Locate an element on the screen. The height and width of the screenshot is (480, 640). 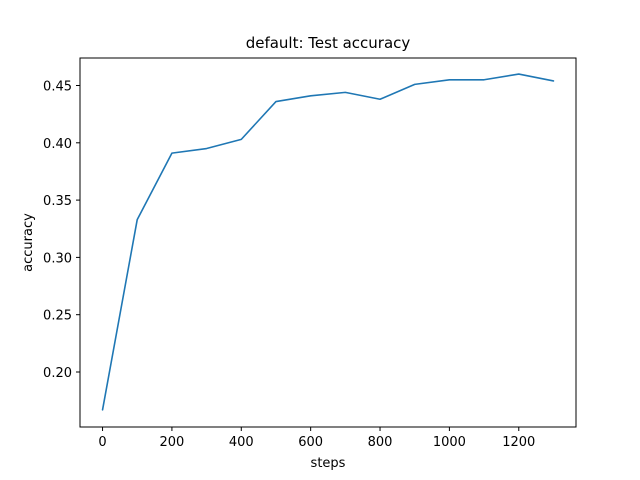
y-axis-ticks: 0.20 0.25 0.30 0.35 0.40 0.45 is located at coordinates (61, 230).